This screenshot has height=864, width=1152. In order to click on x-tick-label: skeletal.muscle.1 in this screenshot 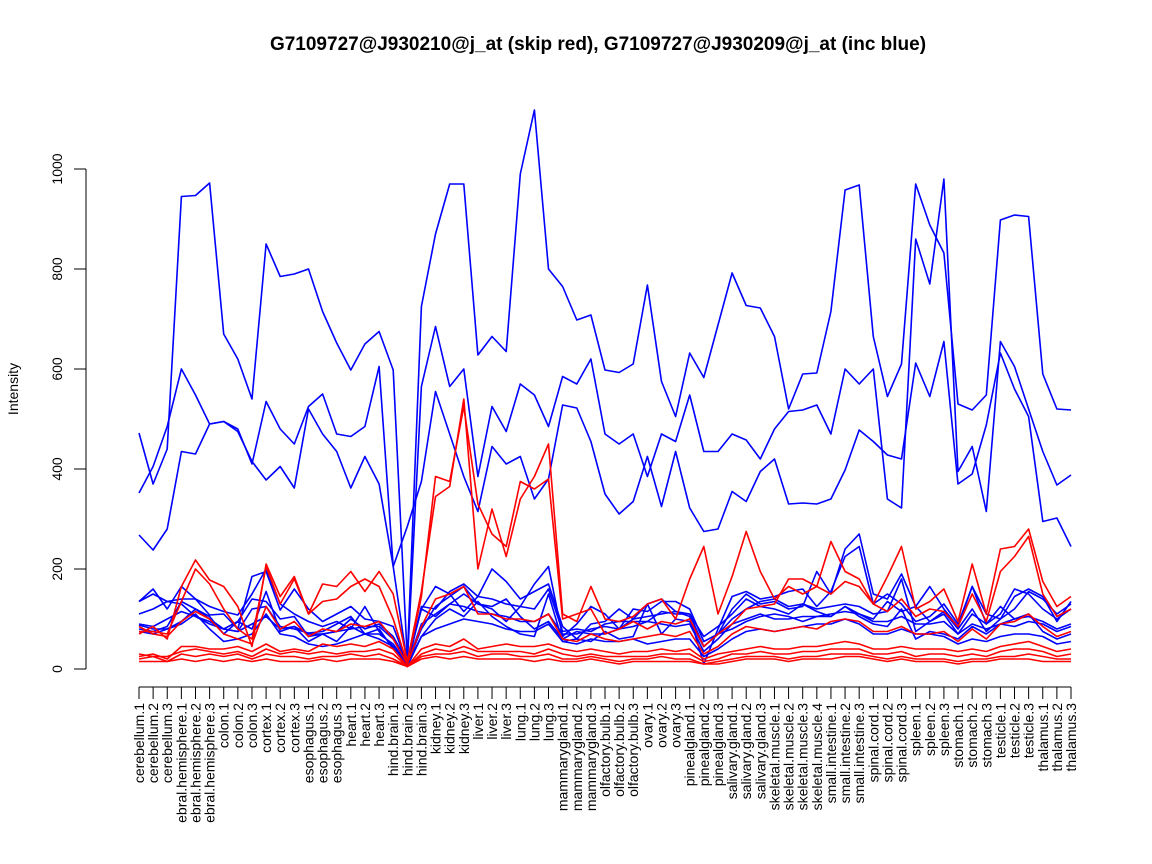, I will do `click(774, 757)`.